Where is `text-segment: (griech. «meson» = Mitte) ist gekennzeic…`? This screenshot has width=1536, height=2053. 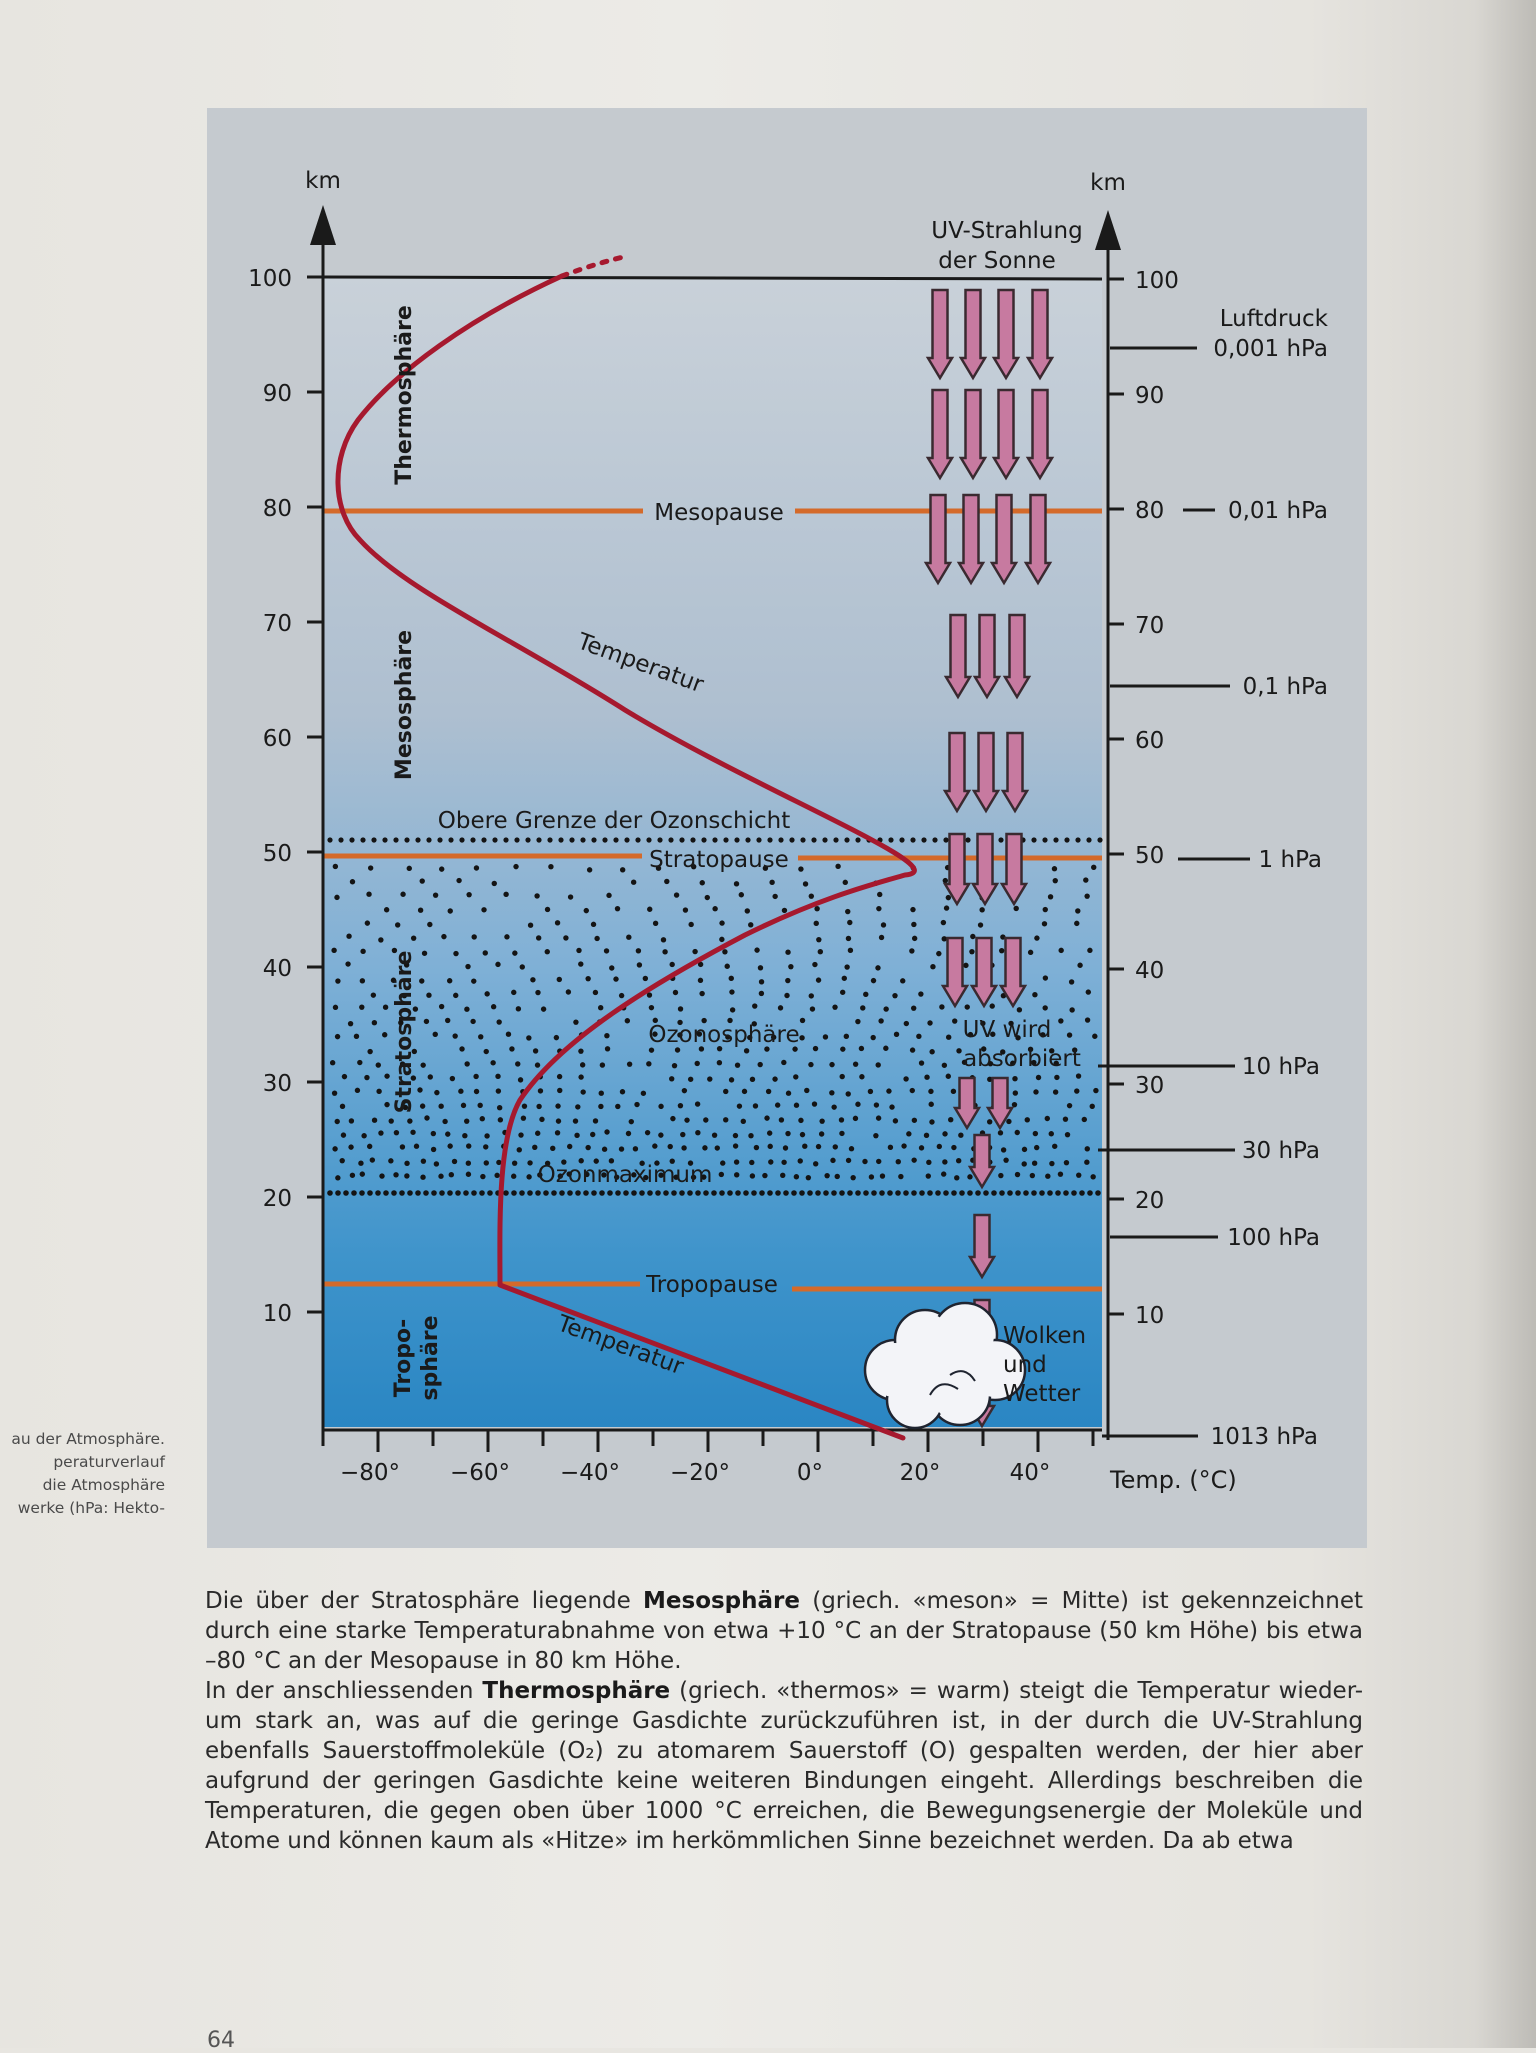 text-segment: (griech. «meson» = Mitte) ist gekennzeic… is located at coordinates (1081, 1601).